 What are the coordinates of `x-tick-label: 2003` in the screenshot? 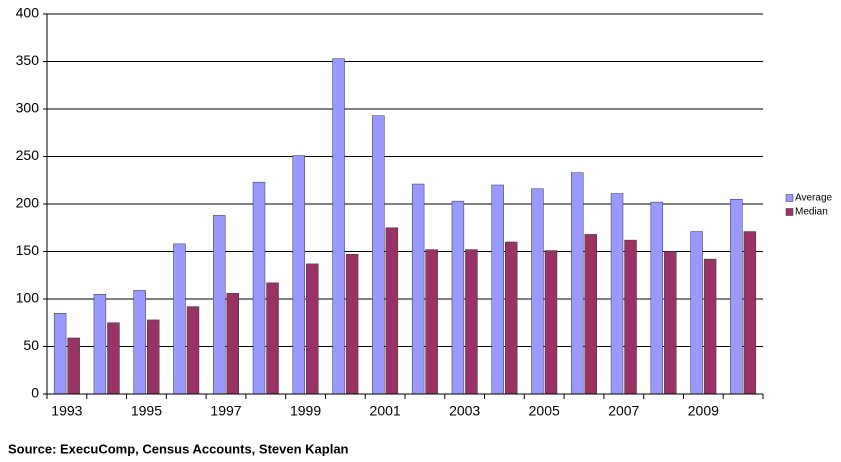 It's located at (464, 411).